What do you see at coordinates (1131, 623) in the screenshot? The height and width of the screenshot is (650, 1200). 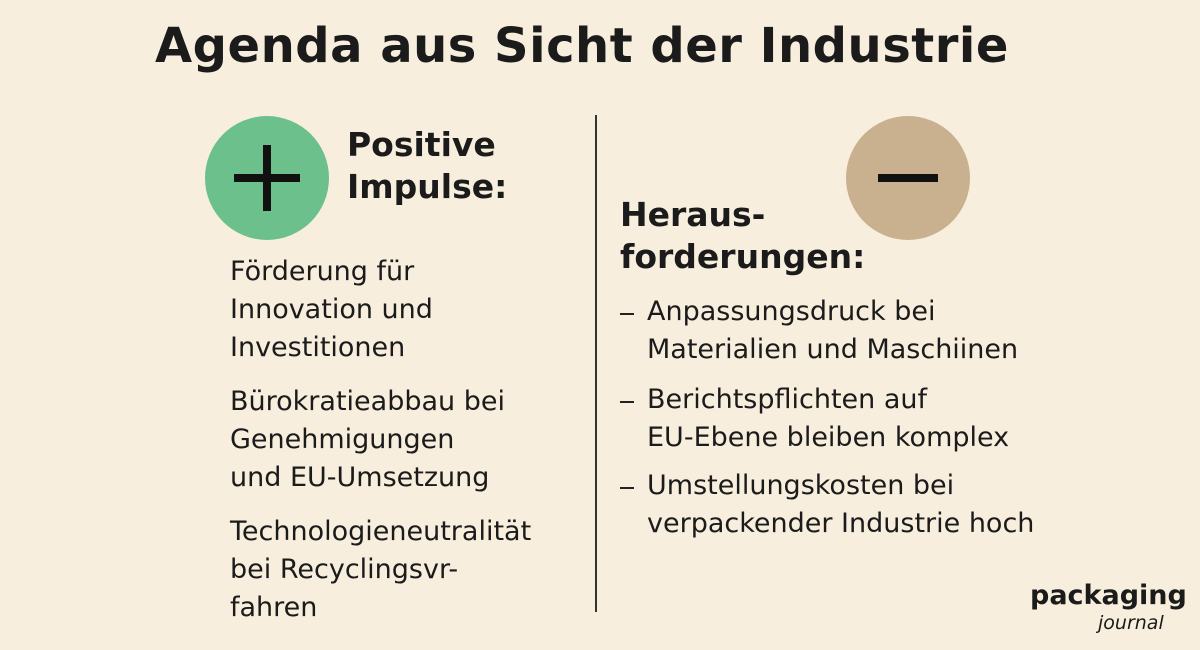 I see `logo-subtitle: journal` at bounding box center [1131, 623].